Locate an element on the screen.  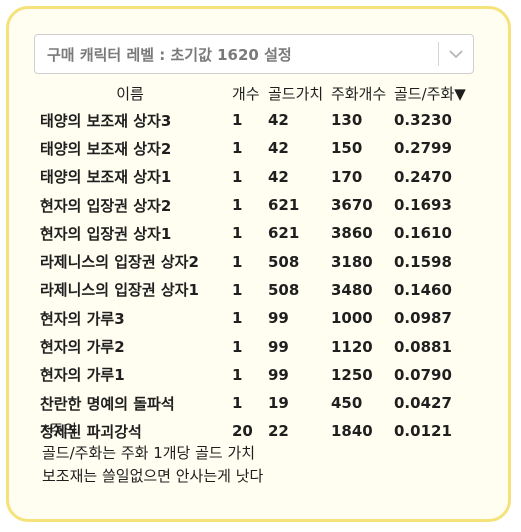
table-row: 태양의 보조재 상자3 1 42 130 0.3230 is located at coordinates (257, 120).